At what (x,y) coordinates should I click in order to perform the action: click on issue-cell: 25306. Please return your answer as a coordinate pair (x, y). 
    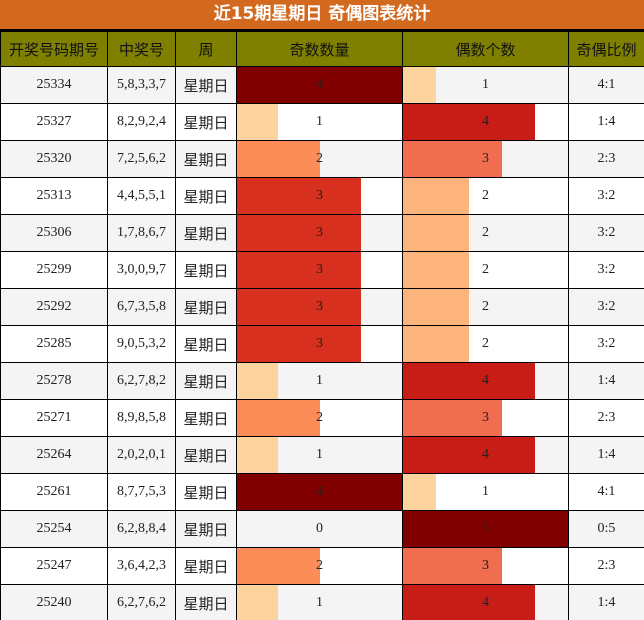
    Looking at the image, I should click on (54, 233).